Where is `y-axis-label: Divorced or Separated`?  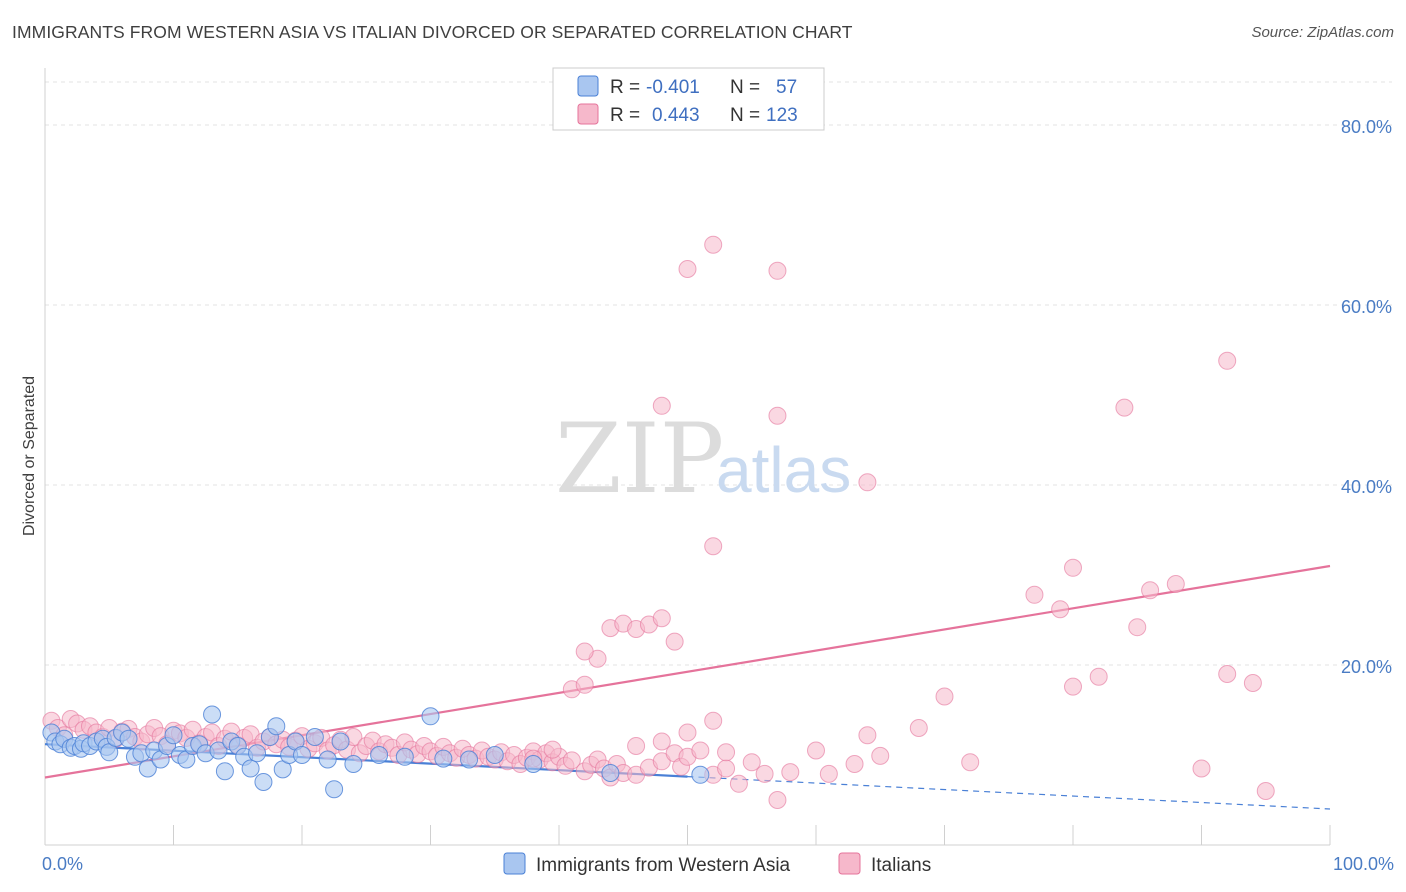
y-axis-label: Divorced or Separated is located at coordinates (29, 456).